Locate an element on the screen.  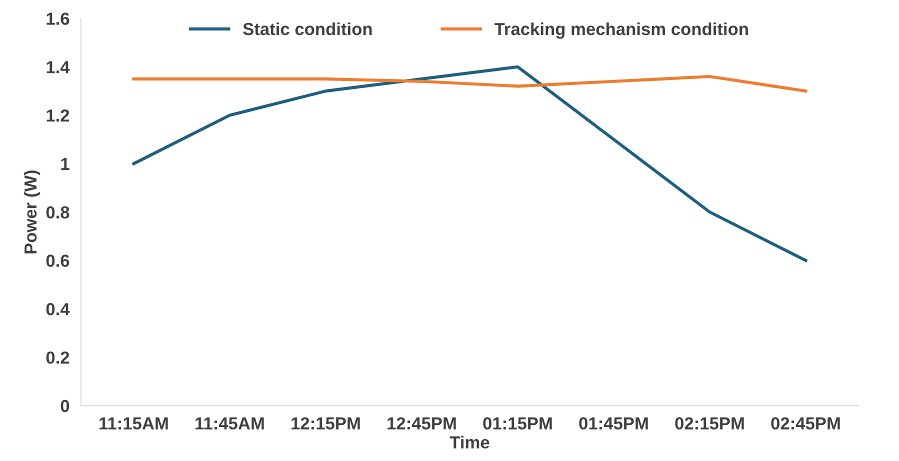
y-tick-label: 0.4 is located at coordinates (58, 309).